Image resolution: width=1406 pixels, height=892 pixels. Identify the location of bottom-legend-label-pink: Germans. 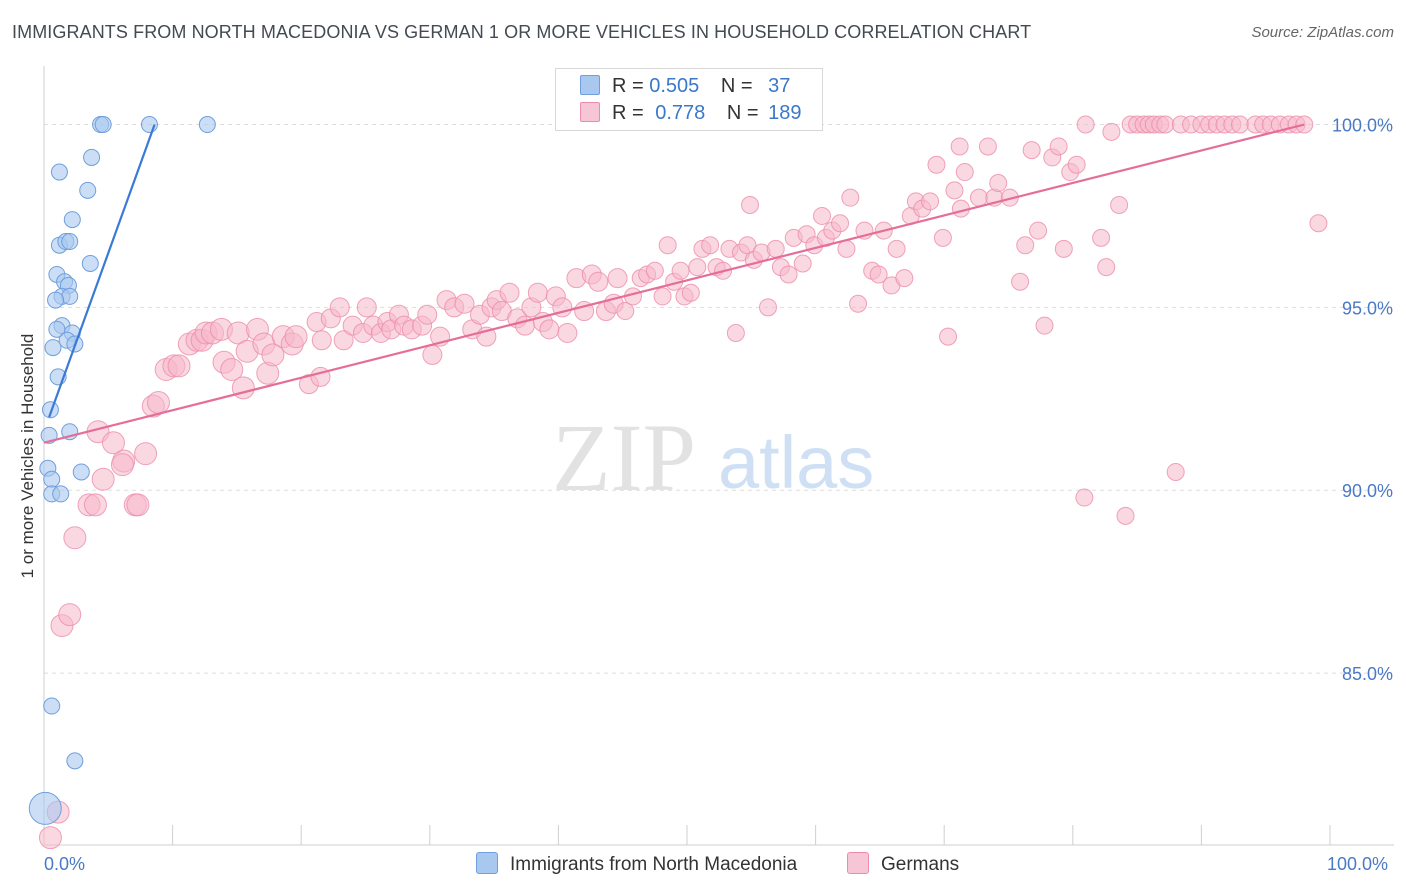
(920, 864).